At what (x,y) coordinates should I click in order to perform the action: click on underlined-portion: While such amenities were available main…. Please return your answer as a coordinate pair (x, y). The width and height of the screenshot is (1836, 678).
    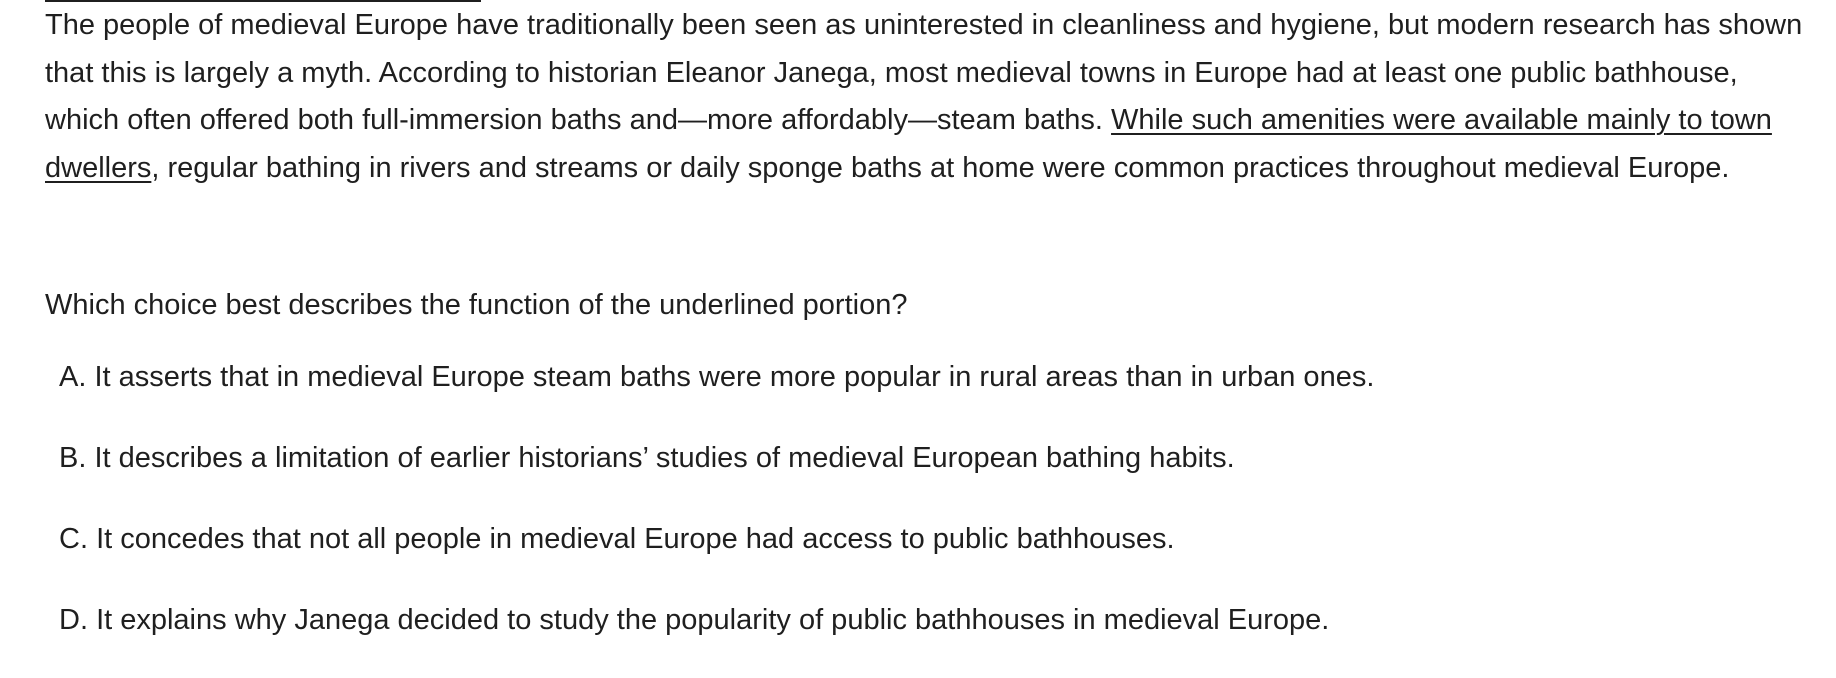
    Looking at the image, I should click on (908, 144).